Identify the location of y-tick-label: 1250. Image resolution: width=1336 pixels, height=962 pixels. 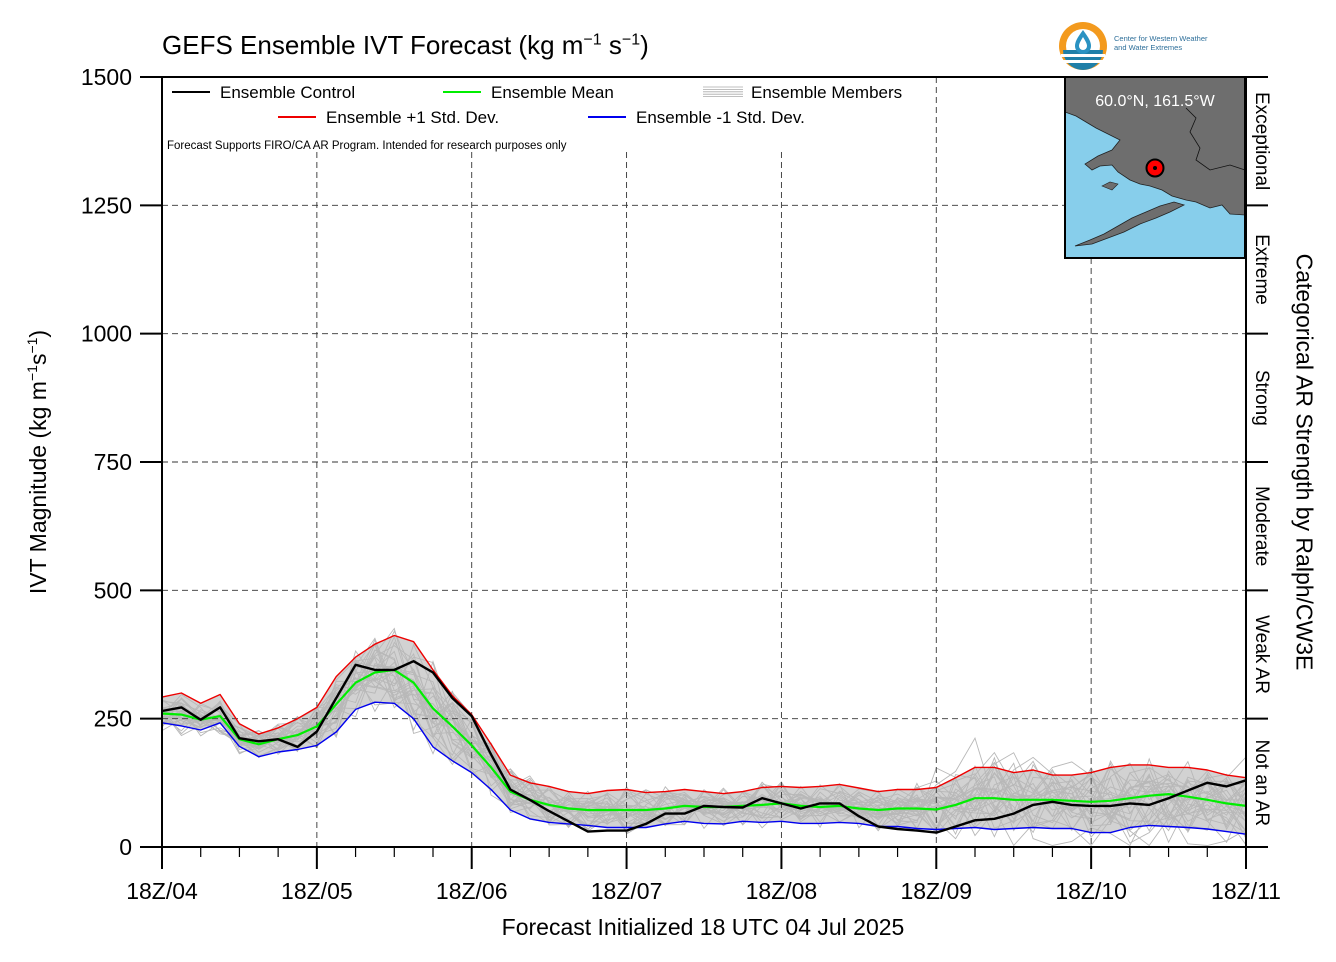
(106, 205).